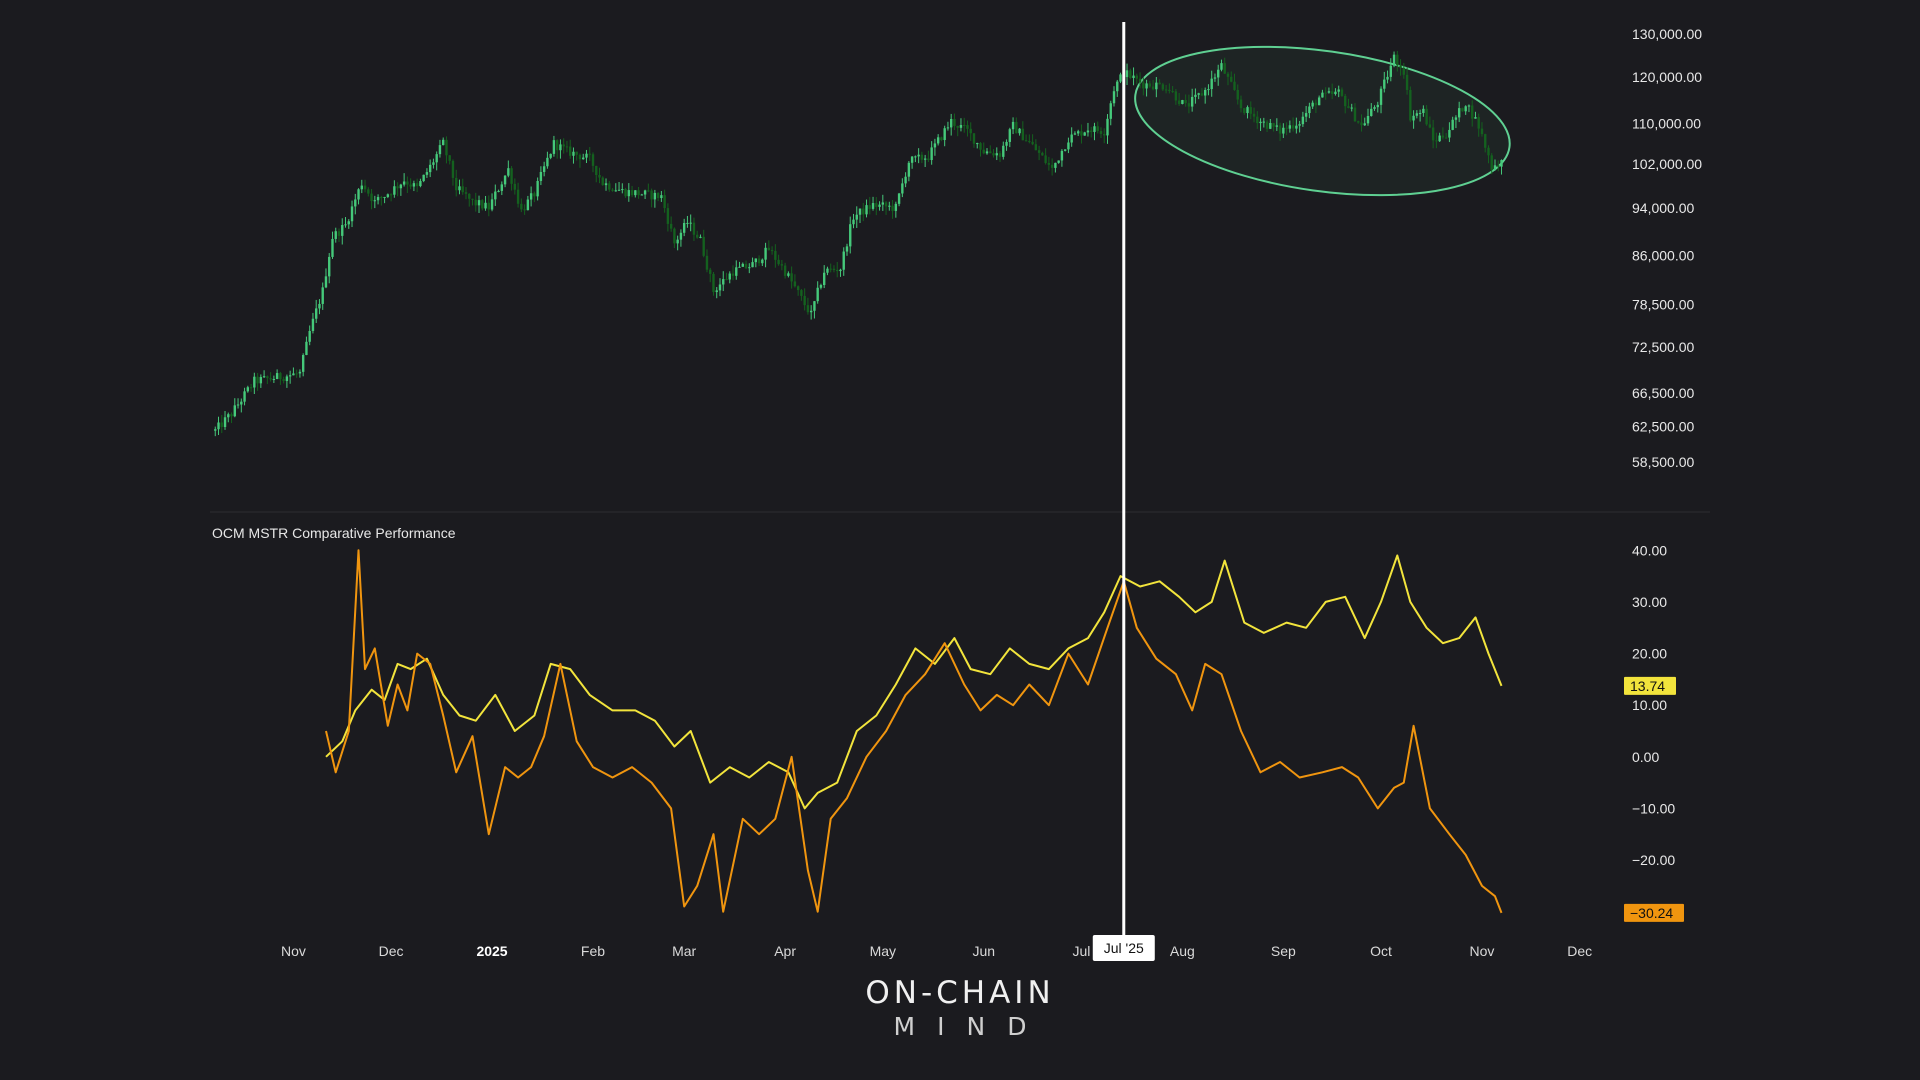  Describe the element at coordinates (1663, 426) in the screenshot. I see `price-tick-label: 62,500.00` at that location.